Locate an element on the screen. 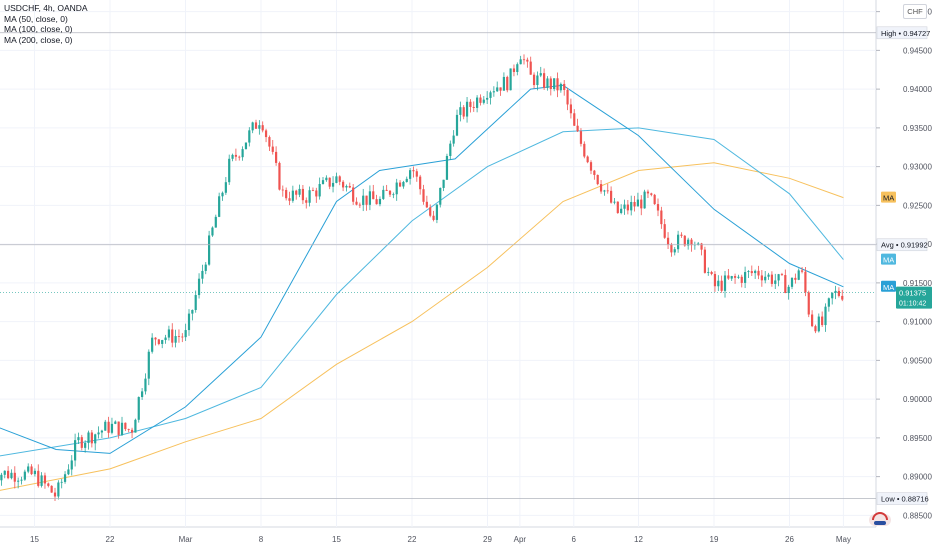 Image resolution: width=932 pixels, height=550 pixels. ma50-legend: MA (50, close, 0) is located at coordinates (36, 18).